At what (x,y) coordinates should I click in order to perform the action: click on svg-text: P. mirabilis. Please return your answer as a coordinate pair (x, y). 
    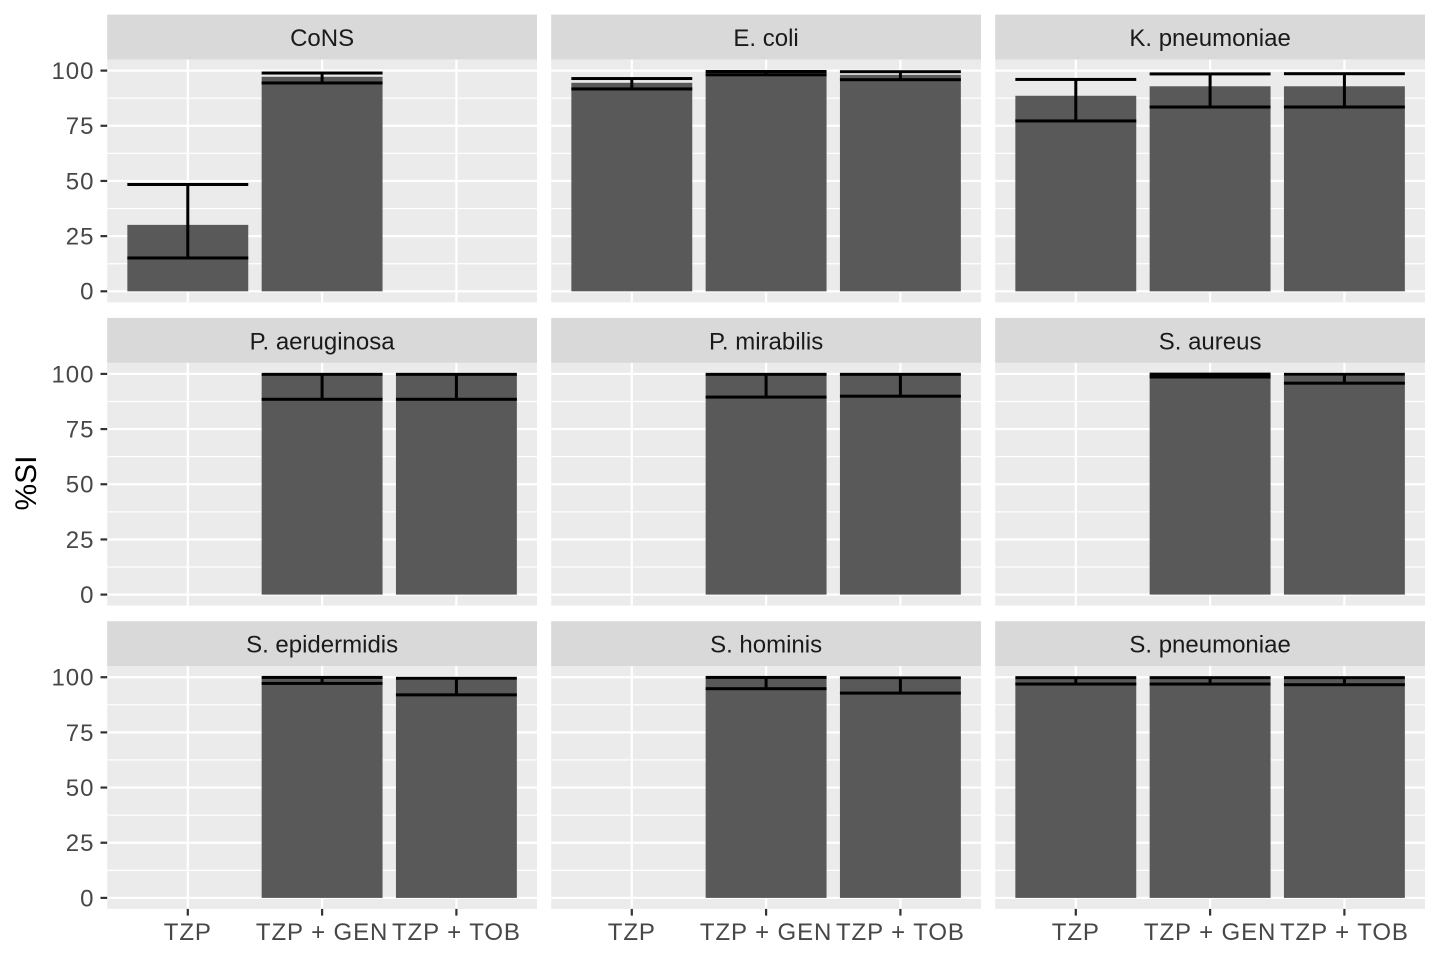
    Looking at the image, I should click on (766, 341).